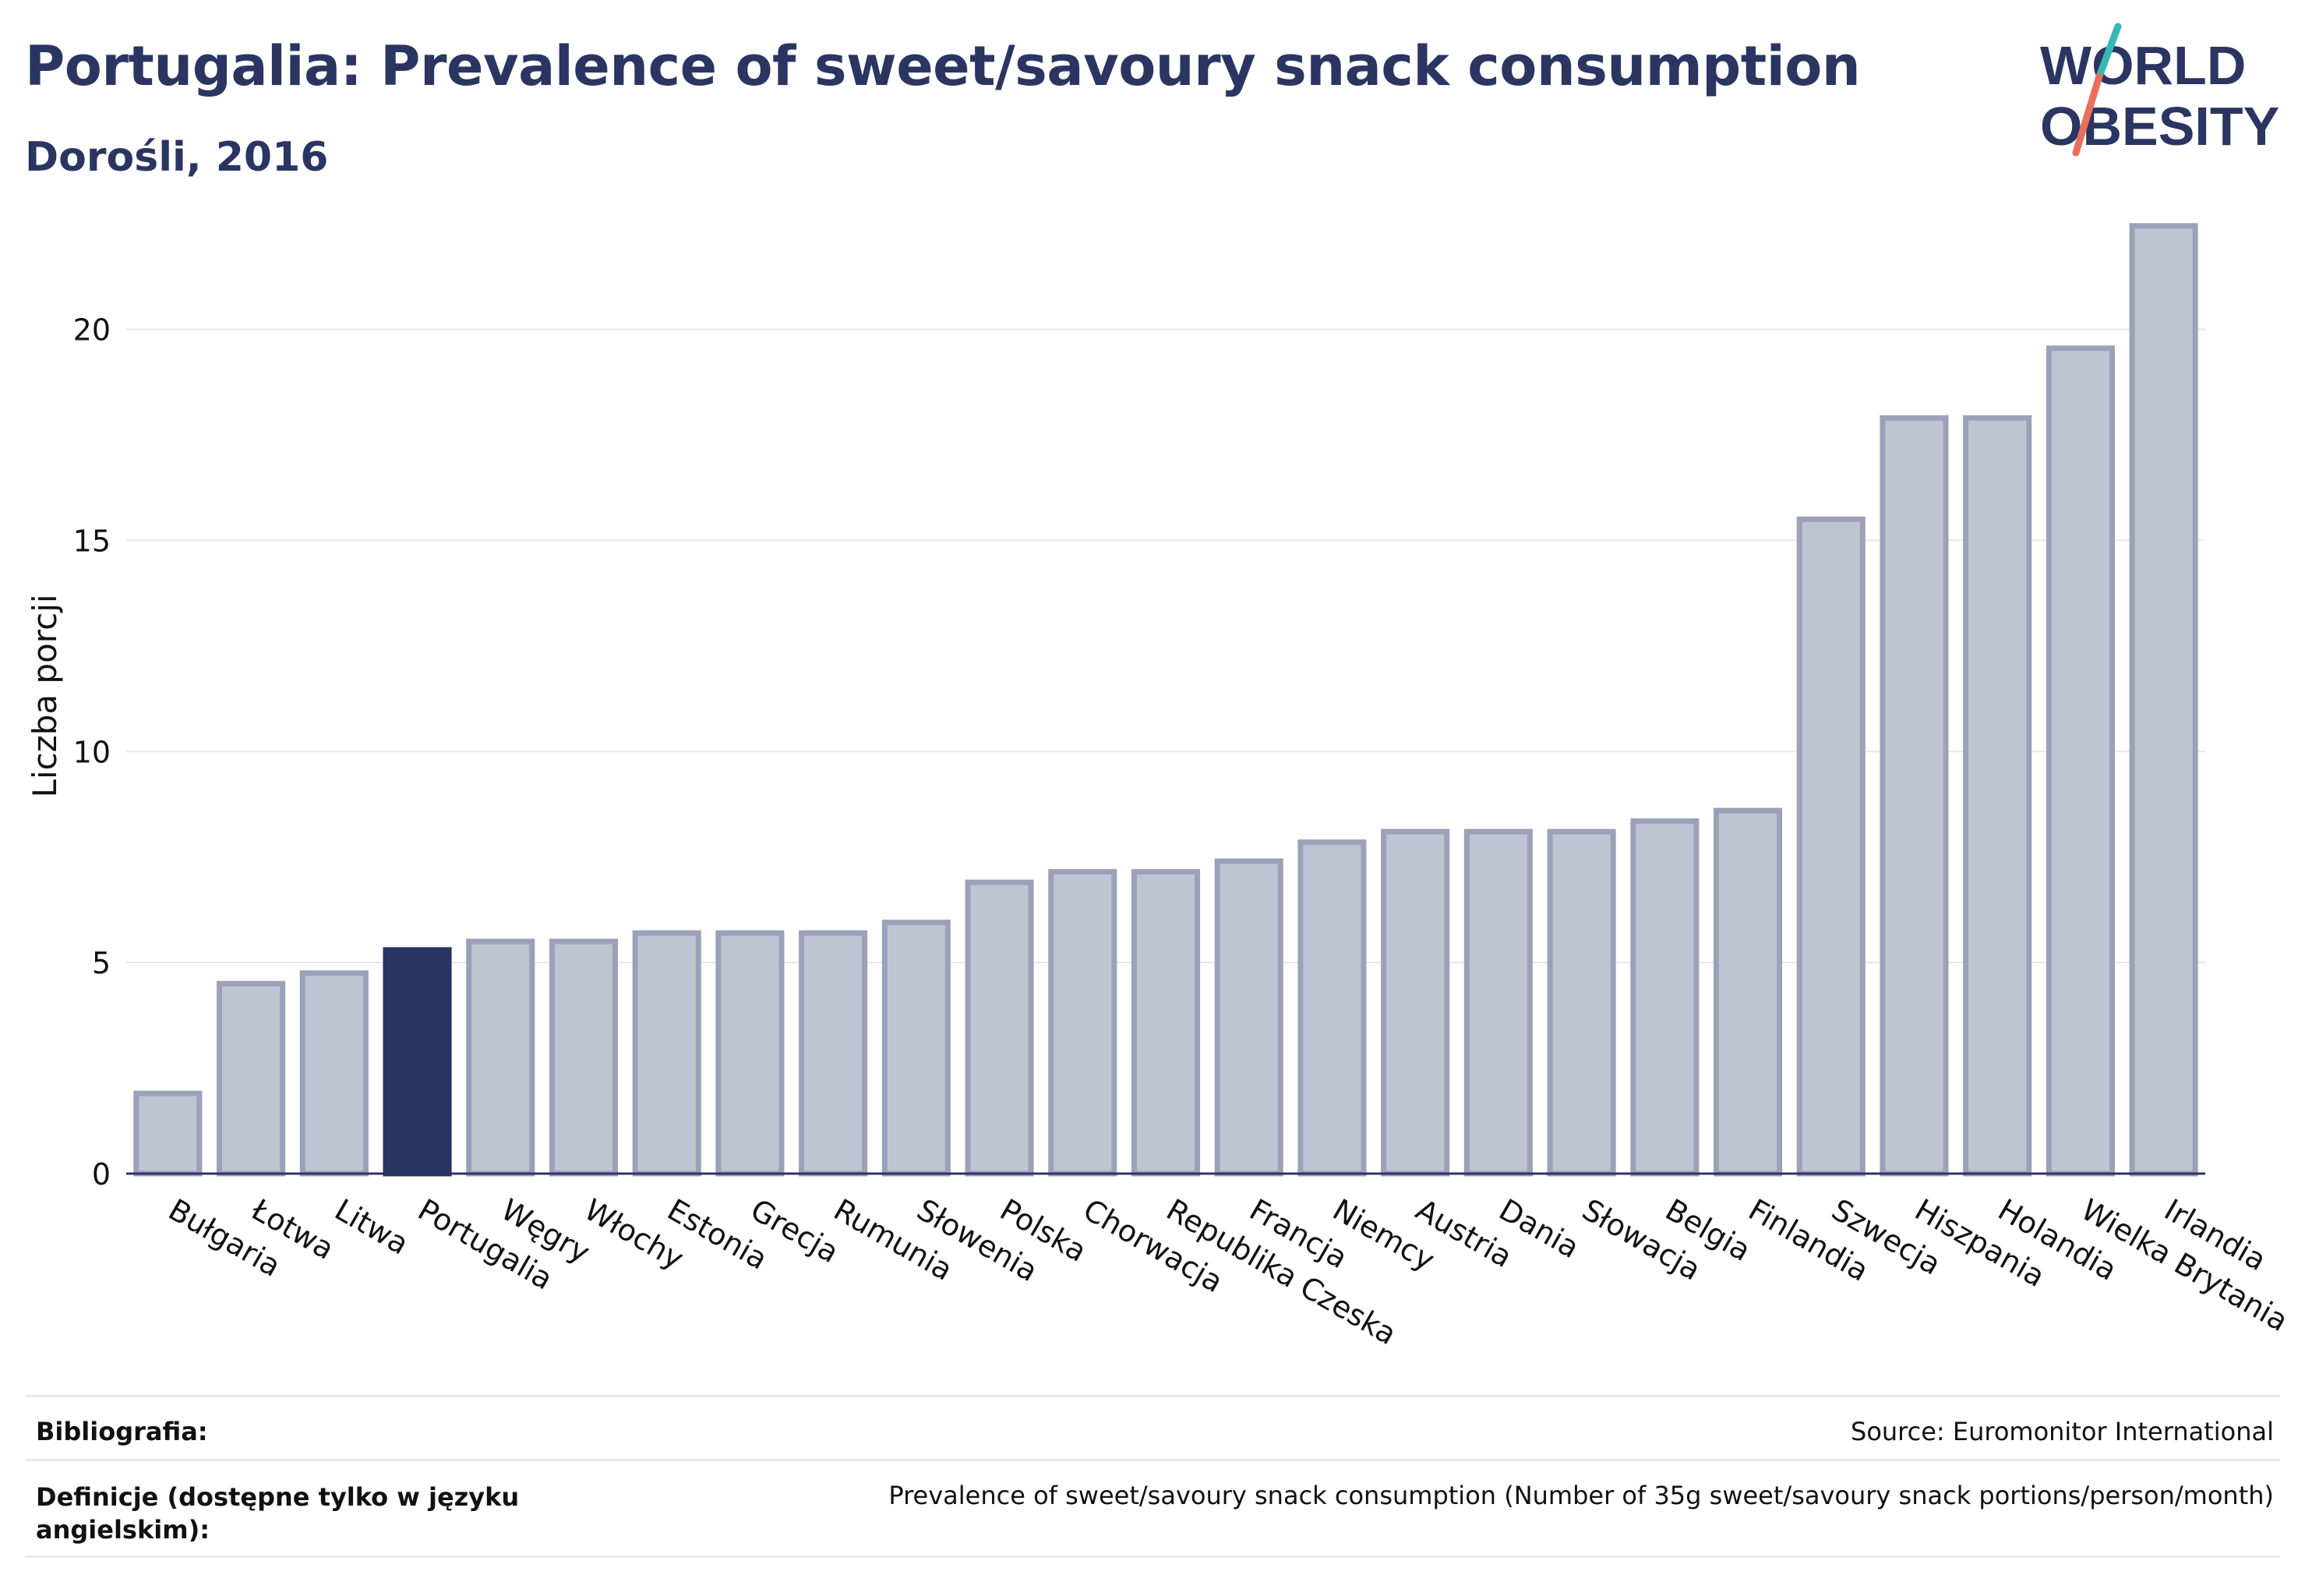 This screenshot has width=2305, height=1596. What do you see at coordinates (92, 541) in the screenshot?
I see `y-tick-label: 15` at bounding box center [92, 541].